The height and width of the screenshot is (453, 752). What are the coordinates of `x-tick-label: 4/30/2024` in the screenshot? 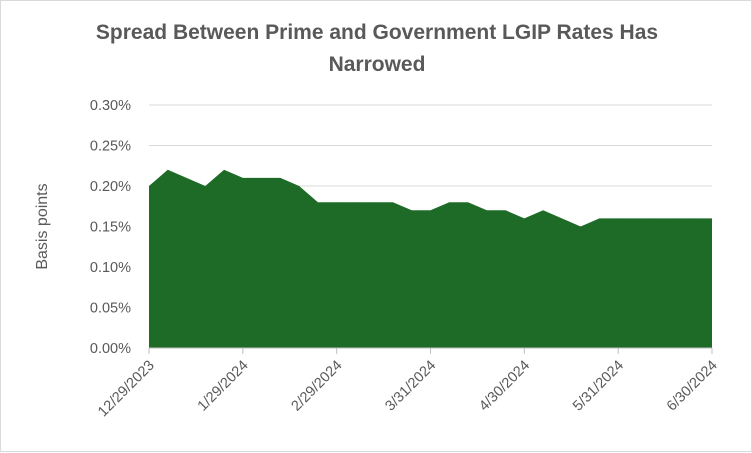 It's located at (504, 386).